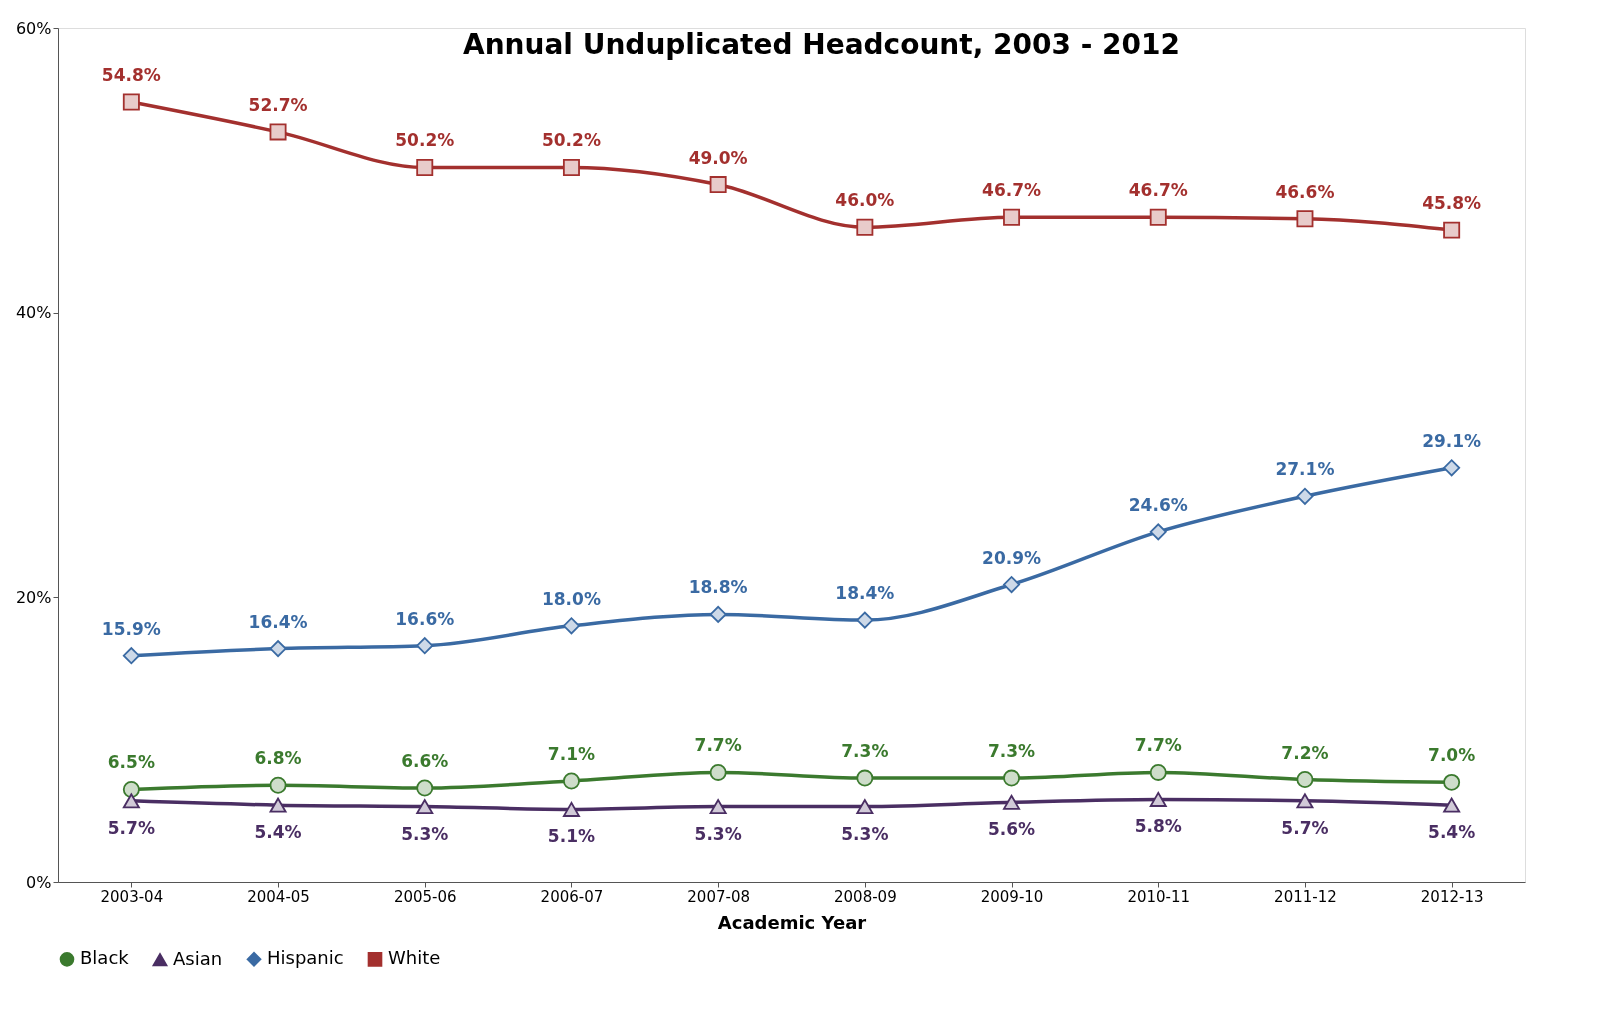  What do you see at coordinates (1305, 469) in the screenshot?
I see `data-label: 27.1%` at bounding box center [1305, 469].